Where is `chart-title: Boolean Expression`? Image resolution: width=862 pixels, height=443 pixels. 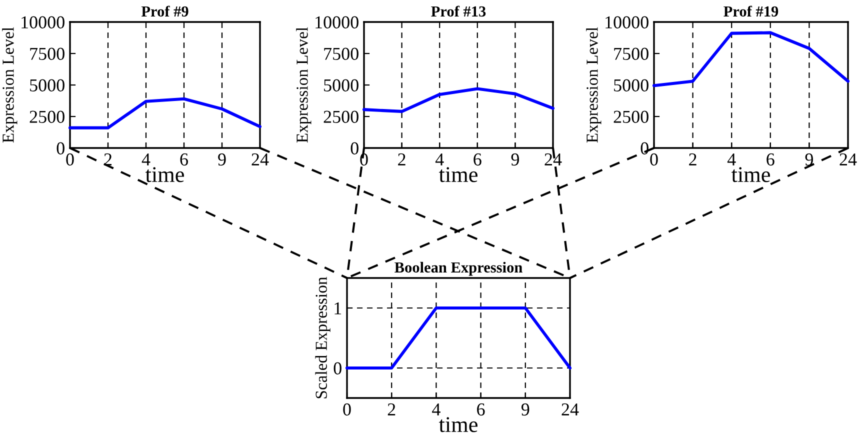
chart-title: Boolean Expression is located at coordinates (458, 269).